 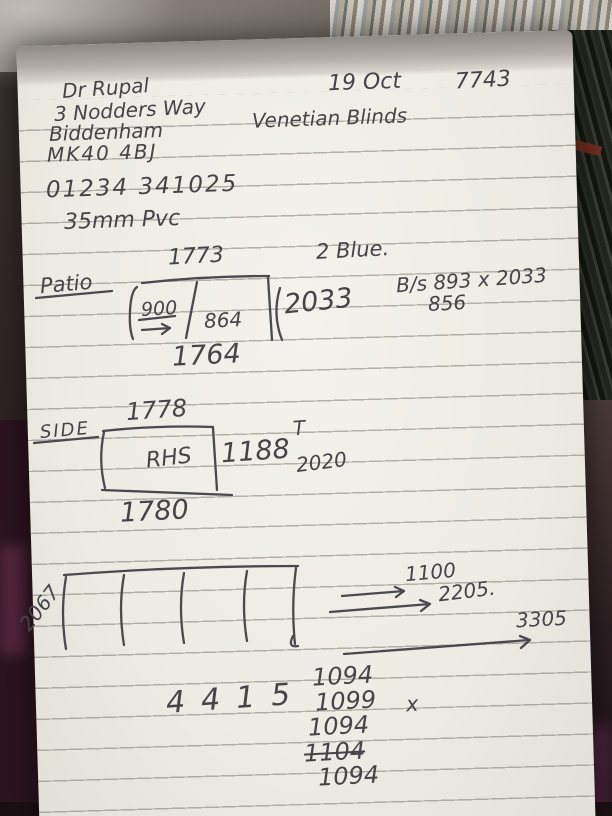 I want to click on slat-spec: 35mm Pvc, so click(x=122, y=220).